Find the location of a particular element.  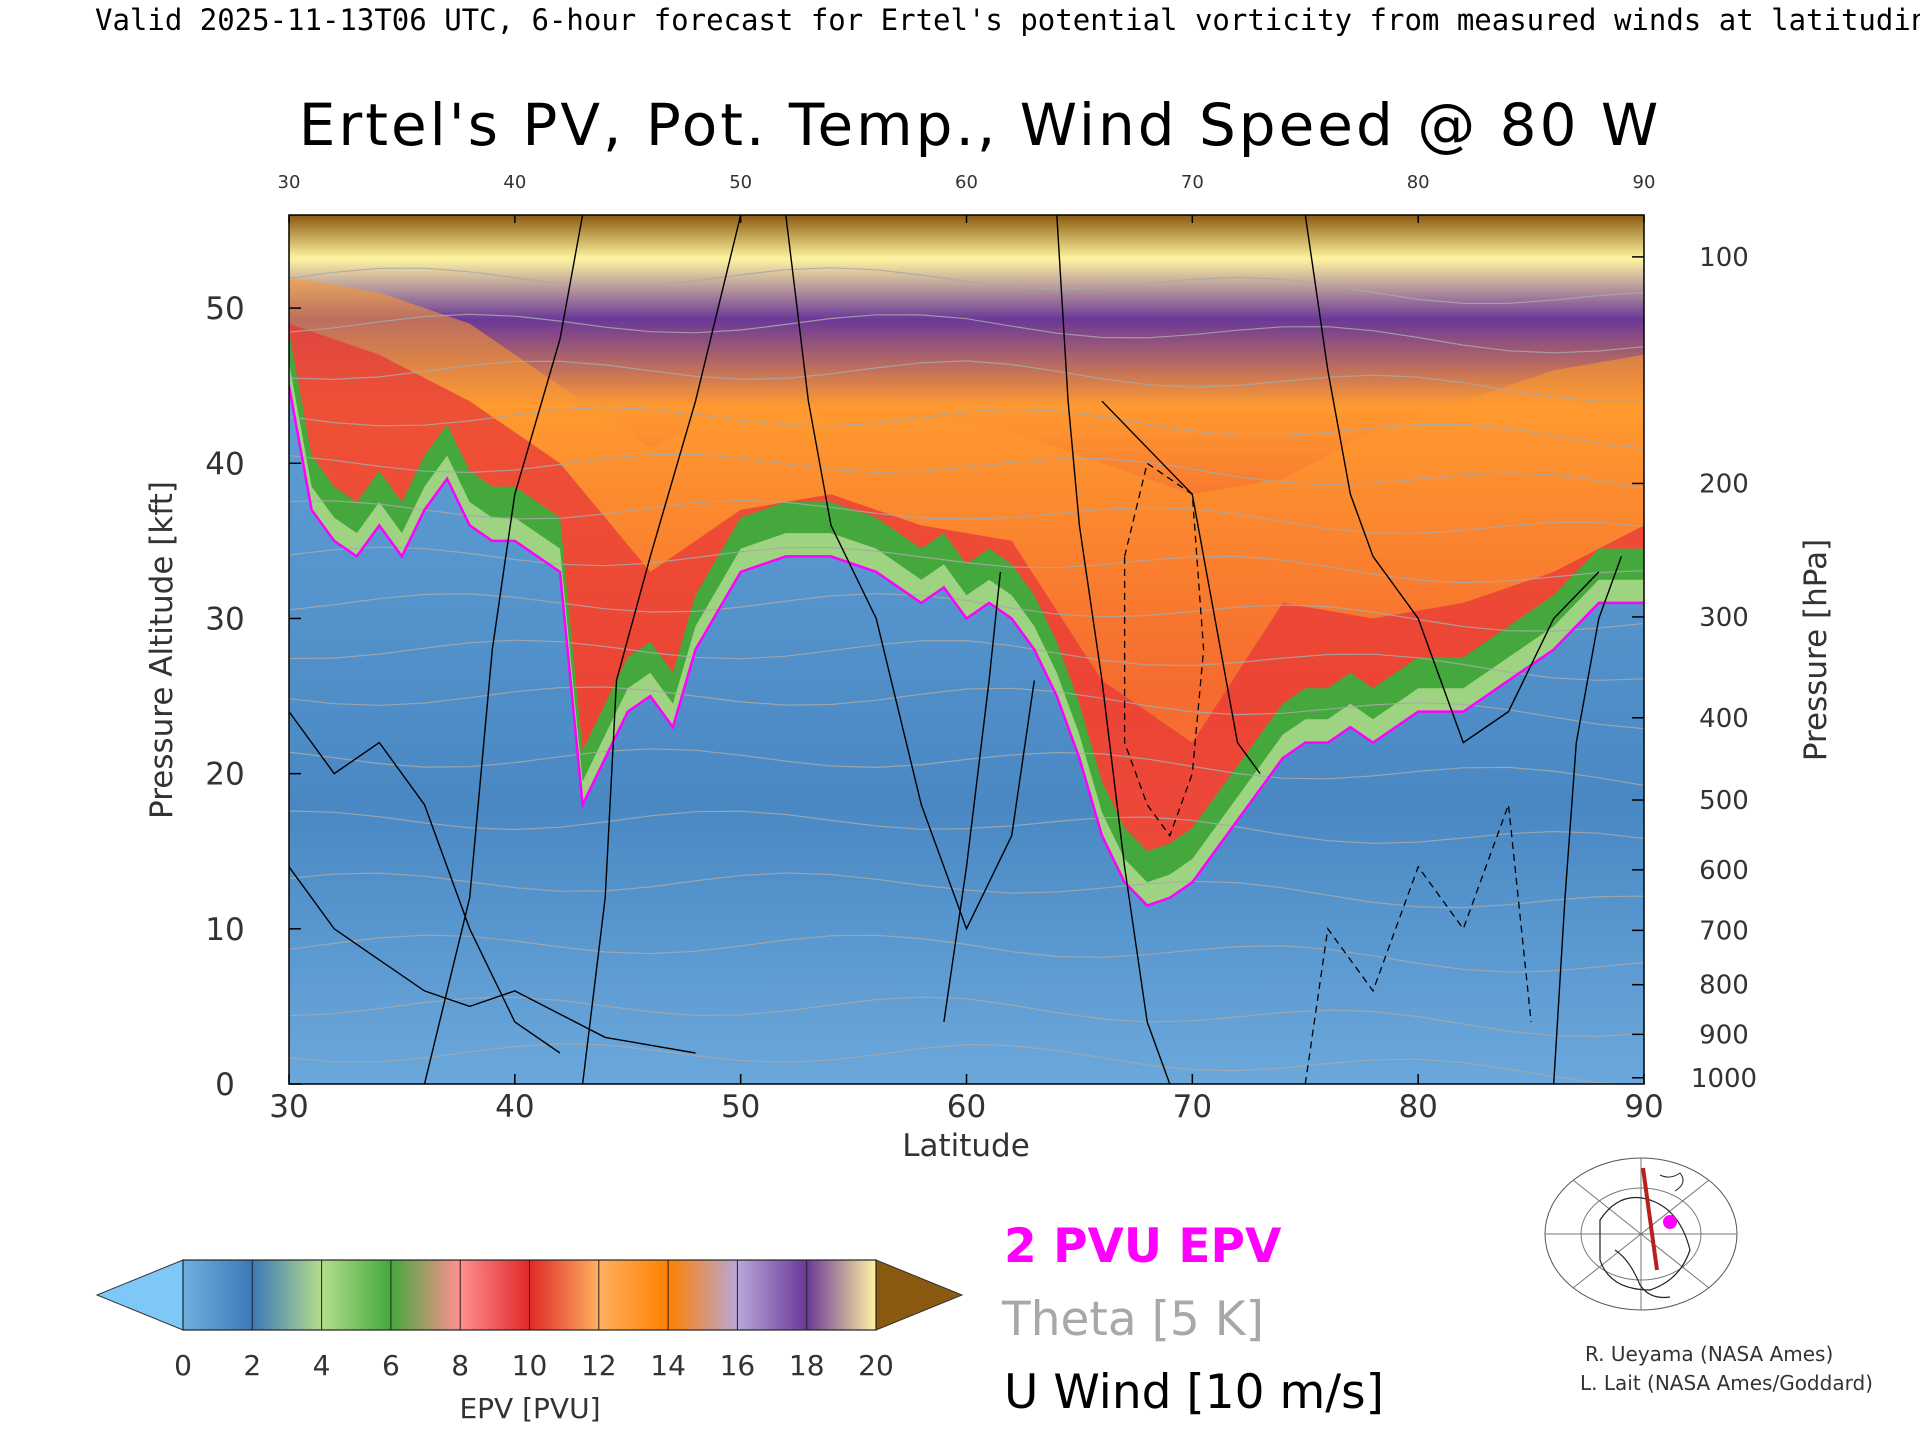

pressure-axis-ticks: 100 200 300 400 500 600 700 800 900 1000 is located at coordinates (1694, 668).